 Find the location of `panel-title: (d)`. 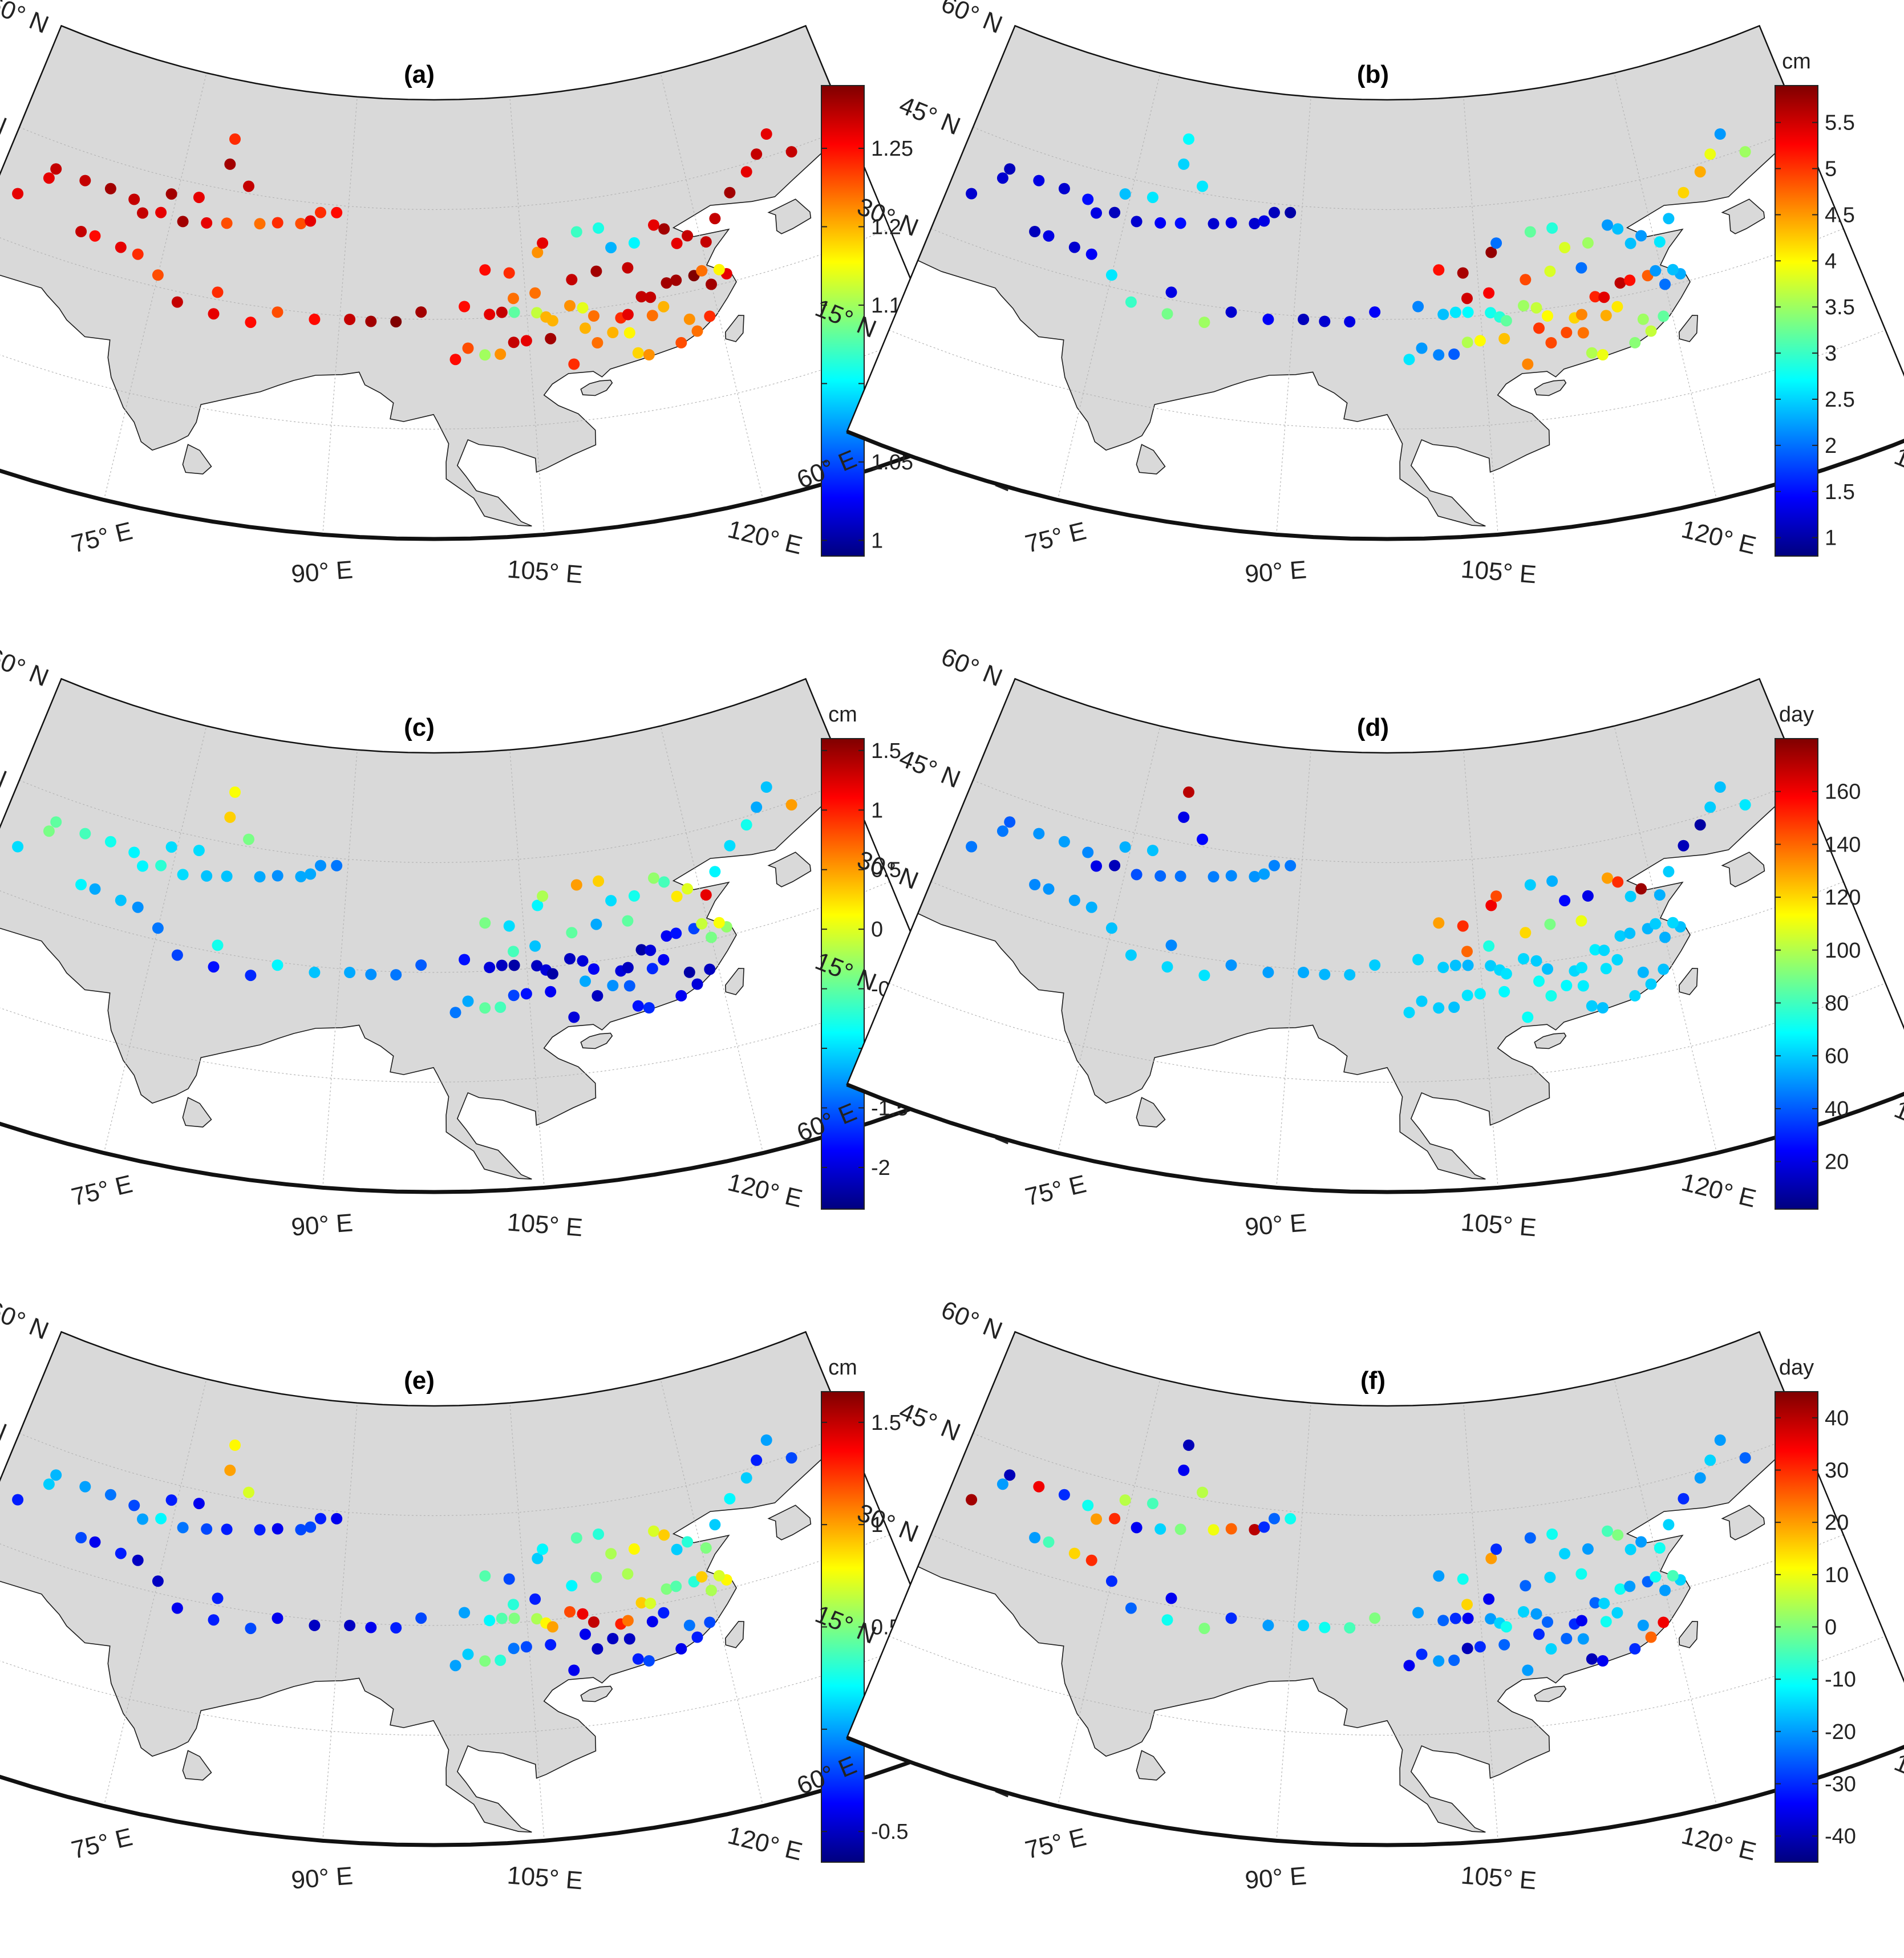

panel-title: (d) is located at coordinates (1373, 727).